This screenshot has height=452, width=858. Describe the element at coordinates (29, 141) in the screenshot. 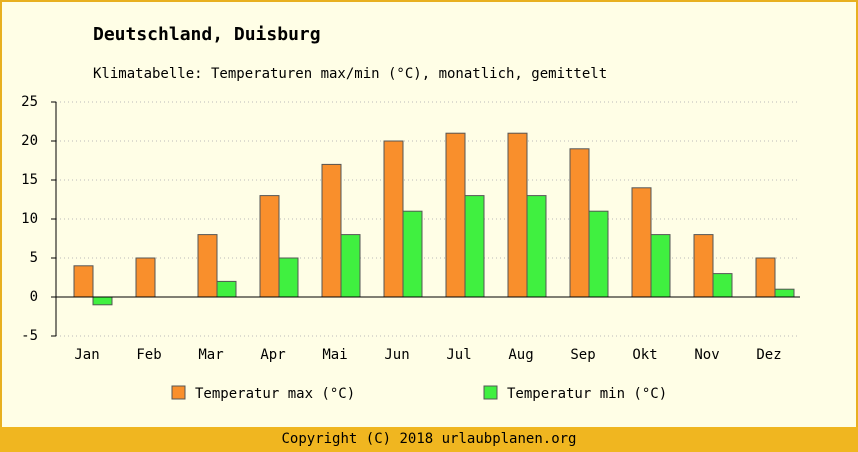

I see `y-tick-label: 20` at that location.